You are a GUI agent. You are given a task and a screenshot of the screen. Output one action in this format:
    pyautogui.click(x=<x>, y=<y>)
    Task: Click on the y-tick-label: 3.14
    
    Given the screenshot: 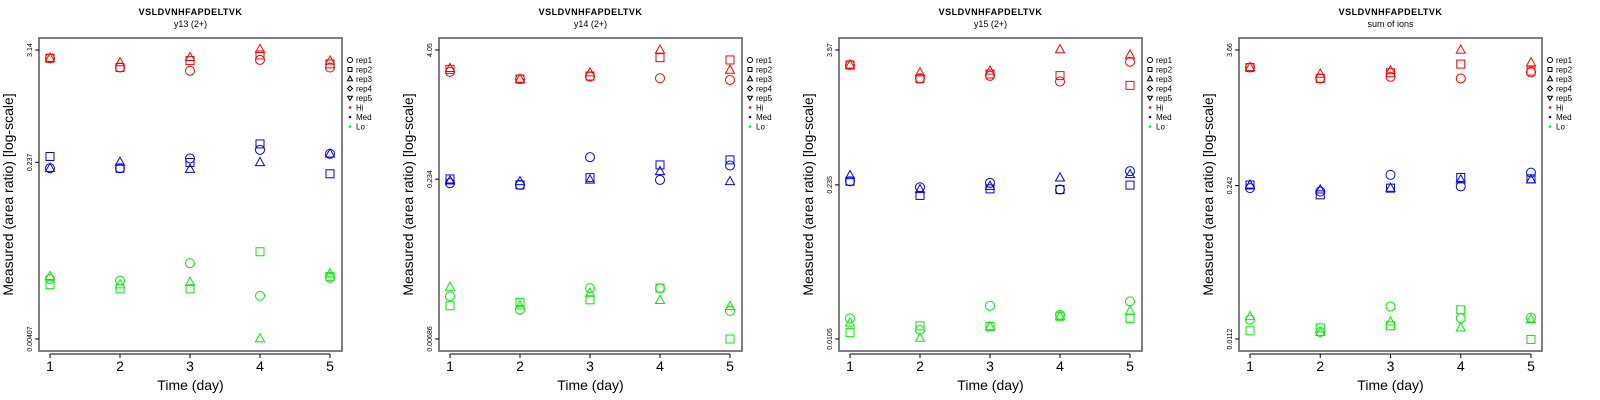 What is the action you would take?
    pyautogui.click(x=30, y=50)
    